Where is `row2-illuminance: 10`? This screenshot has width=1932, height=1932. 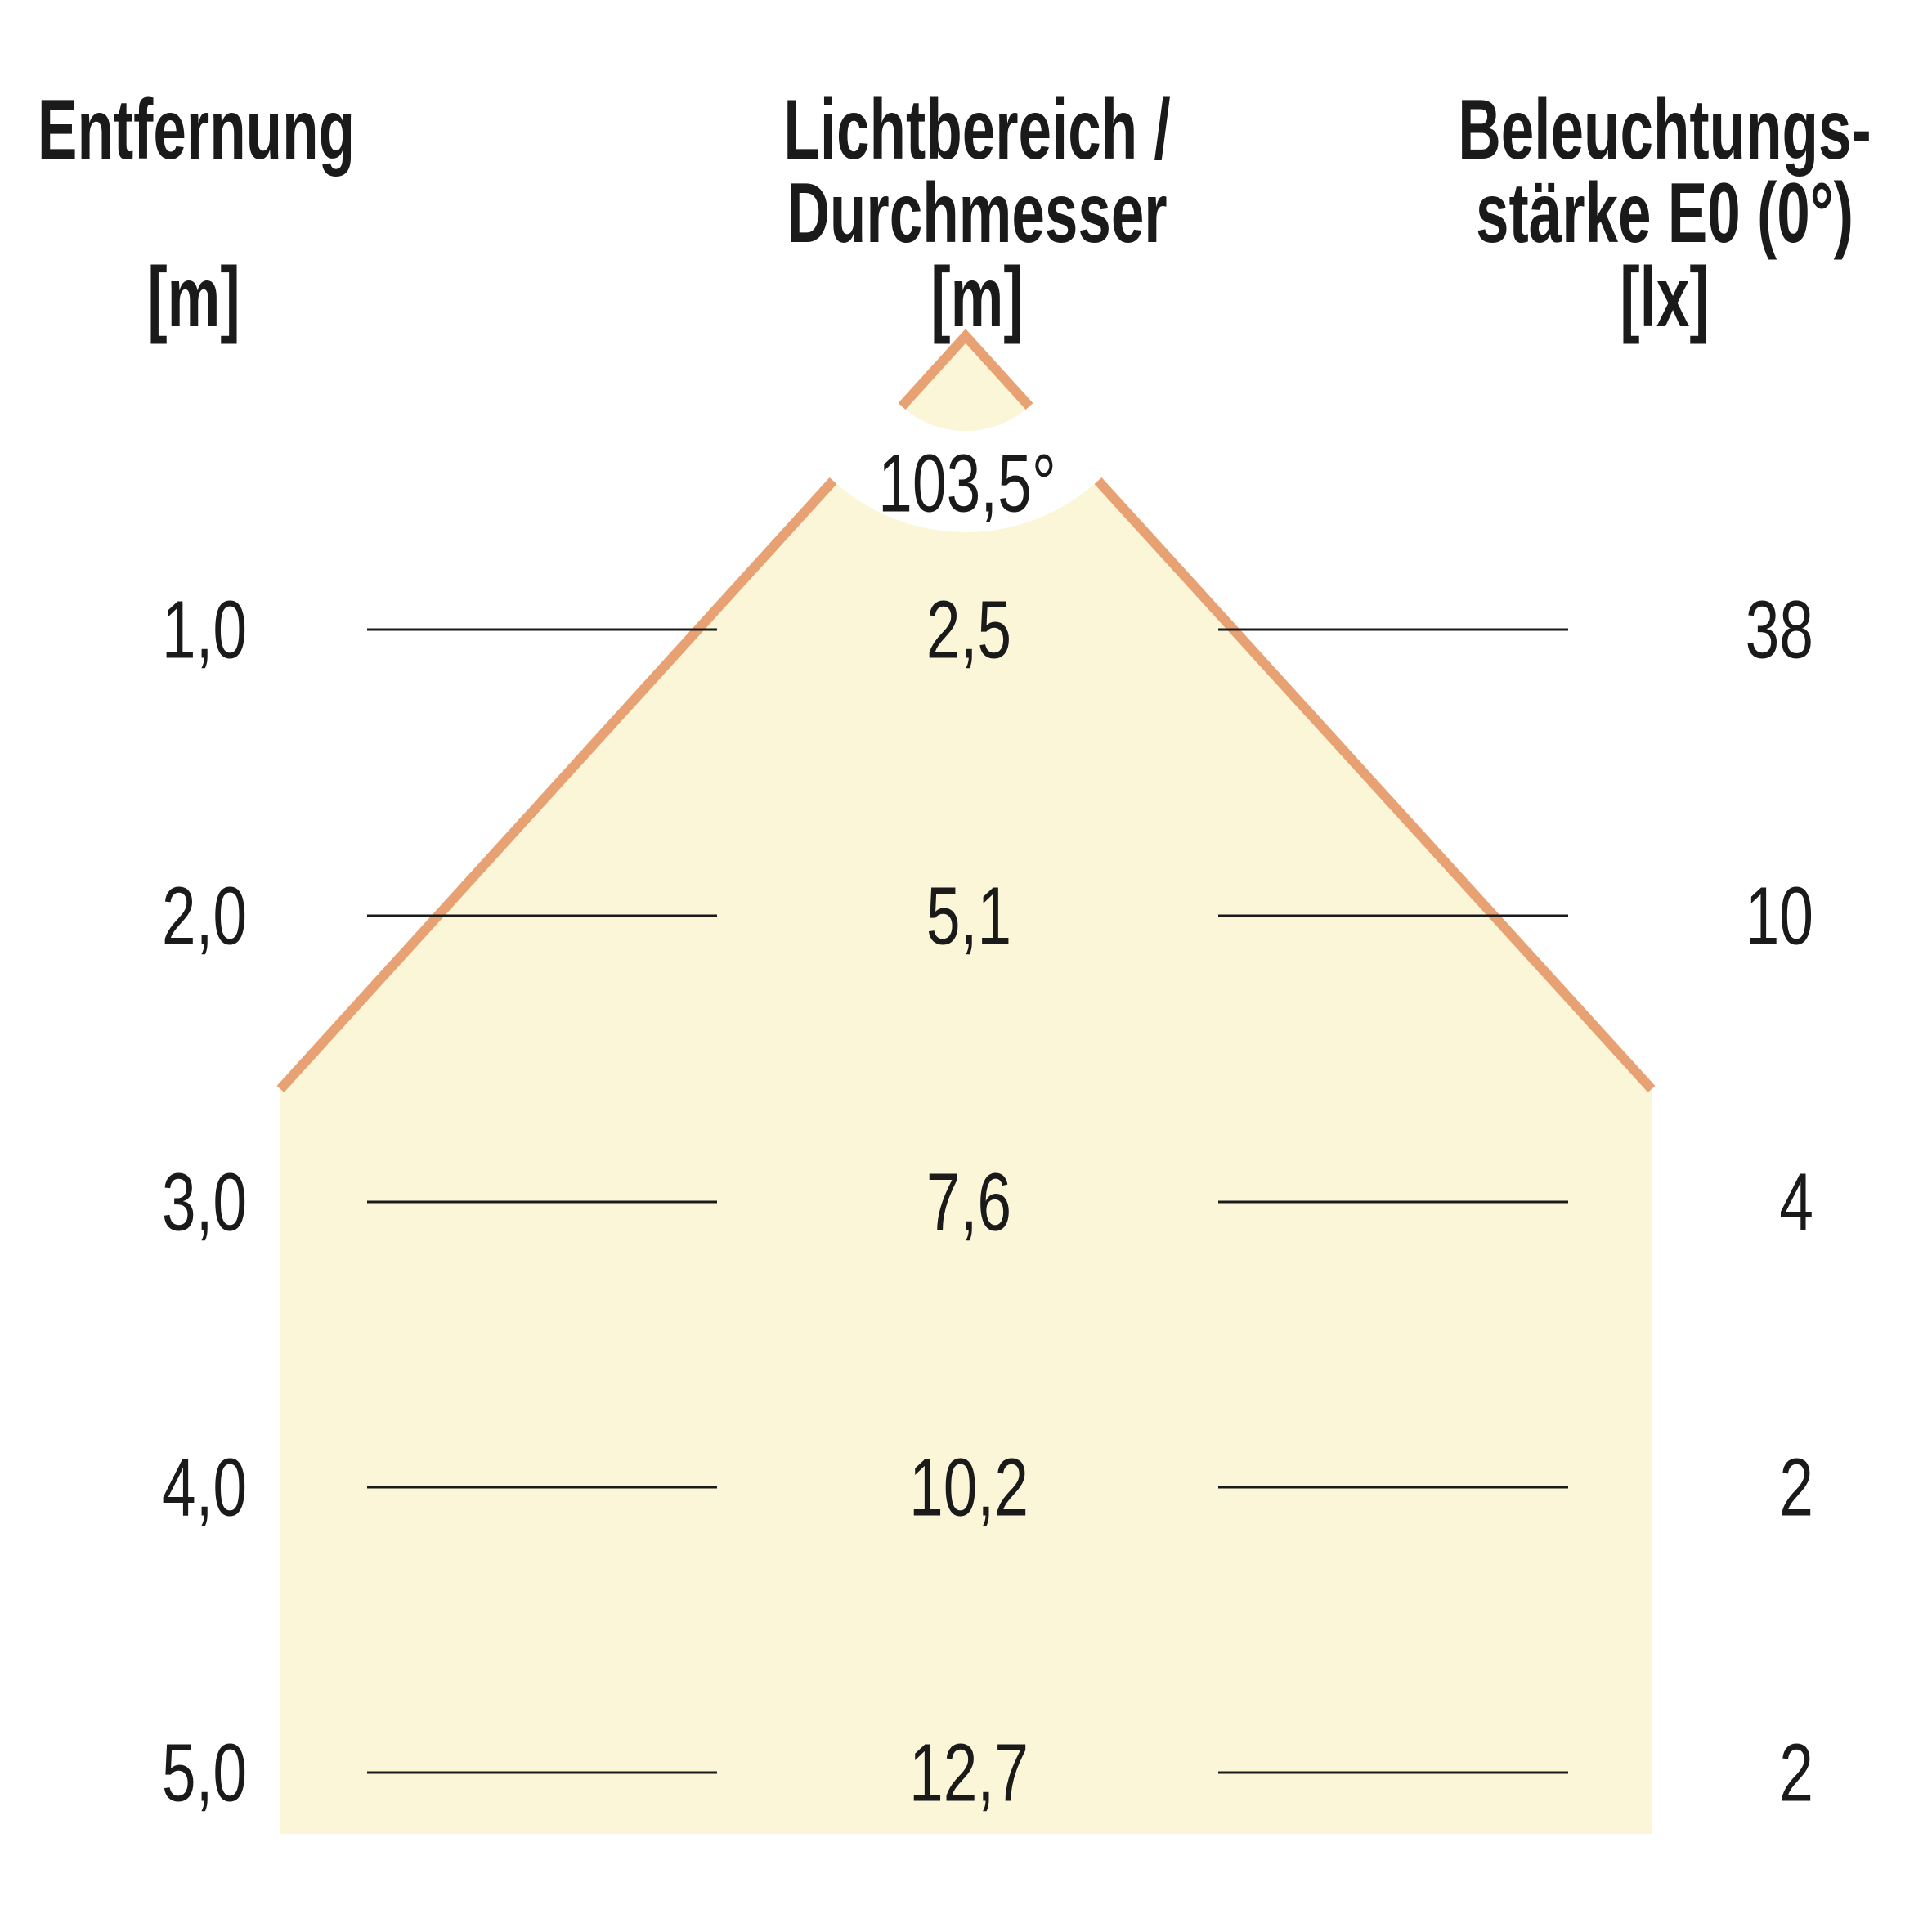
row2-illuminance: 10 is located at coordinates (1779, 916).